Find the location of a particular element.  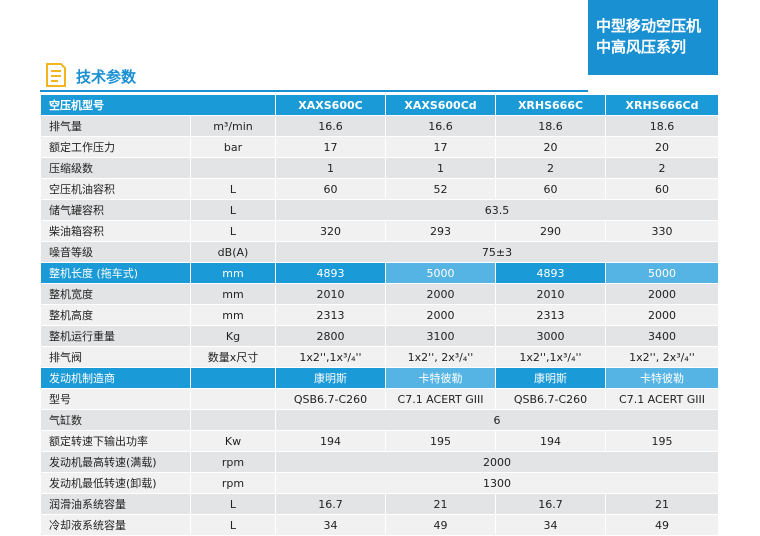

value-cell: 3100 is located at coordinates (440, 336).